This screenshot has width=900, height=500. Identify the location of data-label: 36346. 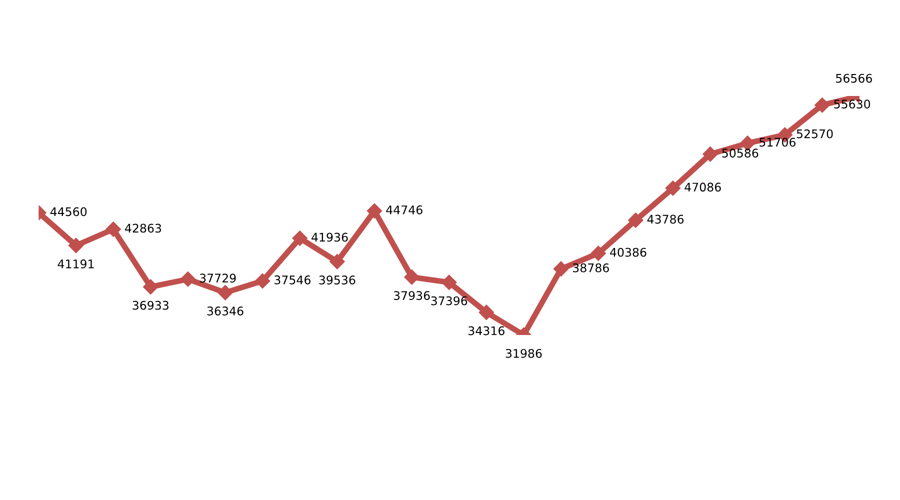
(225, 311).